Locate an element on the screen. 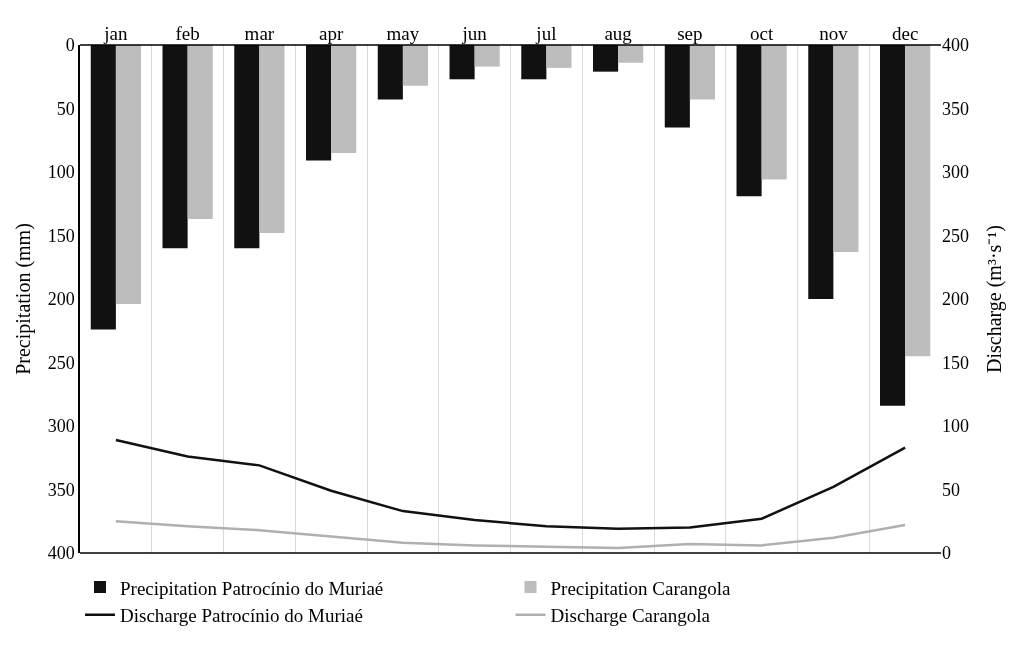 The width and height of the screenshot is (1021, 646). x-tick-label: feb is located at coordinates (187, 34).